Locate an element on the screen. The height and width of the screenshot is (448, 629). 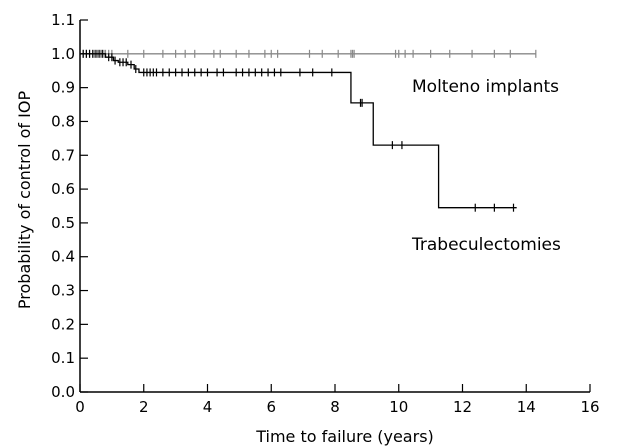
y-tick-label: 1.0 is located at coordinates (63, 54).